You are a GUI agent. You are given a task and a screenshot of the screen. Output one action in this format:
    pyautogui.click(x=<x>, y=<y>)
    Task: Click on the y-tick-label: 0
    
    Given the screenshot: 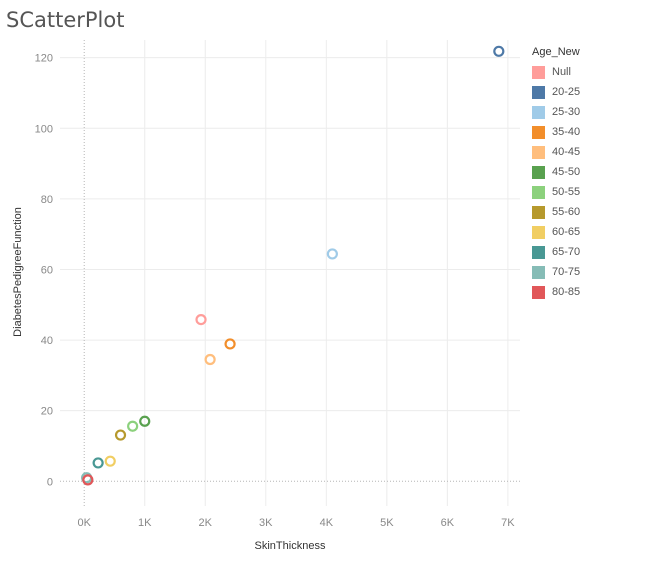 What is the action you would take?
    pyautogui.click(x=50, y=482)
    